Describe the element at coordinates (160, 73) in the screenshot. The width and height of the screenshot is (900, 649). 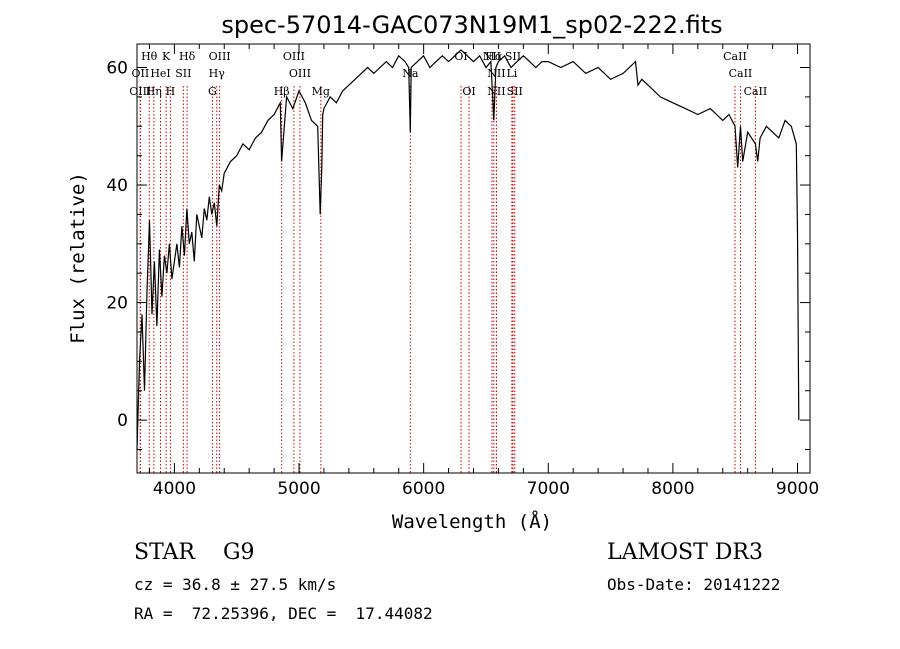
I see `line-label: HeI` at that location.